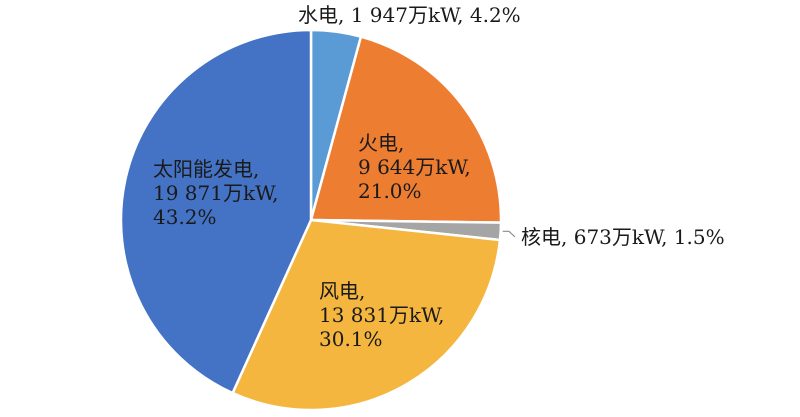  I want to click on slice-label-line: 21.0%, so click(390, 191).